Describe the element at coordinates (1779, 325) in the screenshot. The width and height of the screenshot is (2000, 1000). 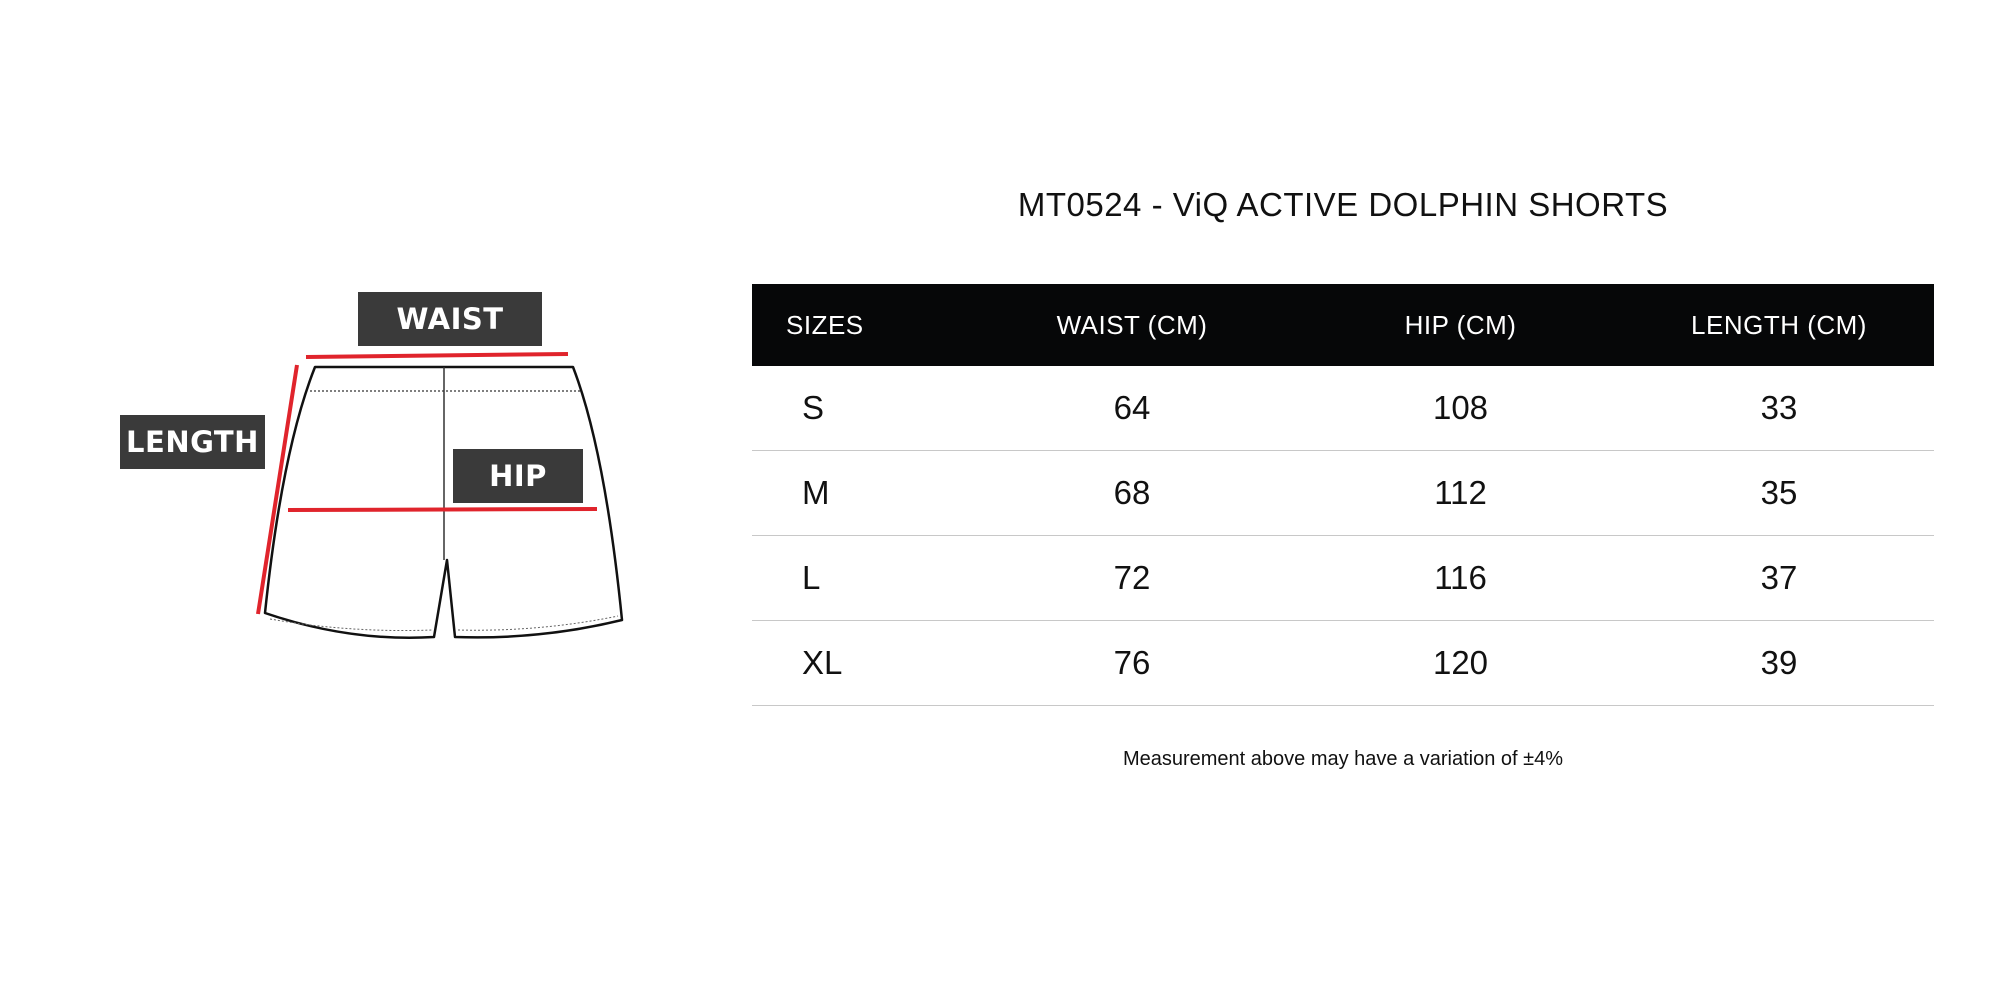
I see `header-length: LENGTH (CM)` at that location.